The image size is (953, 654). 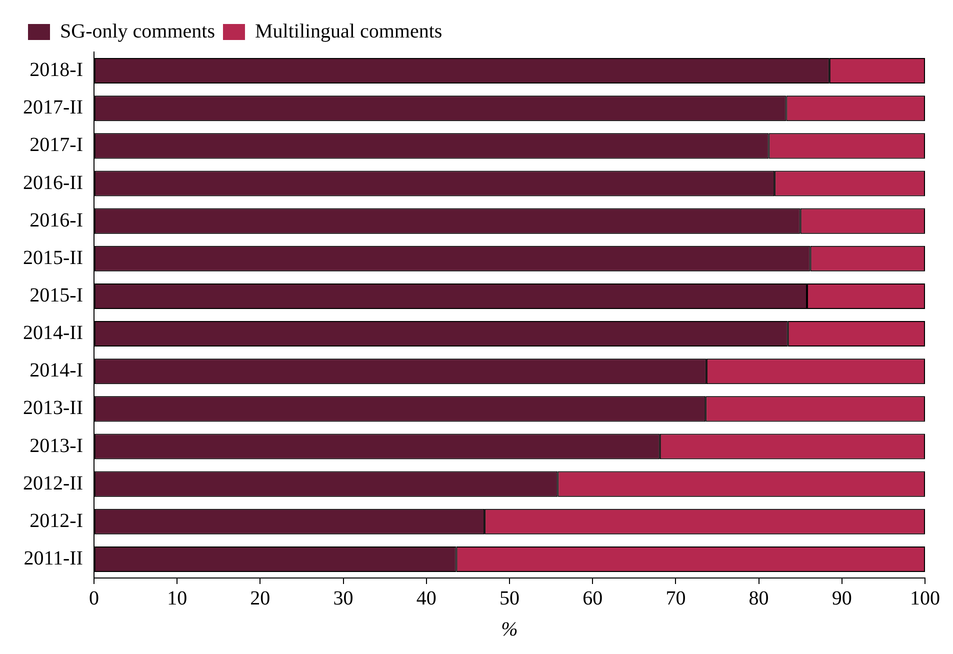 I want to click on y-tick-label: 2013-II, so click(x=52, y=408).